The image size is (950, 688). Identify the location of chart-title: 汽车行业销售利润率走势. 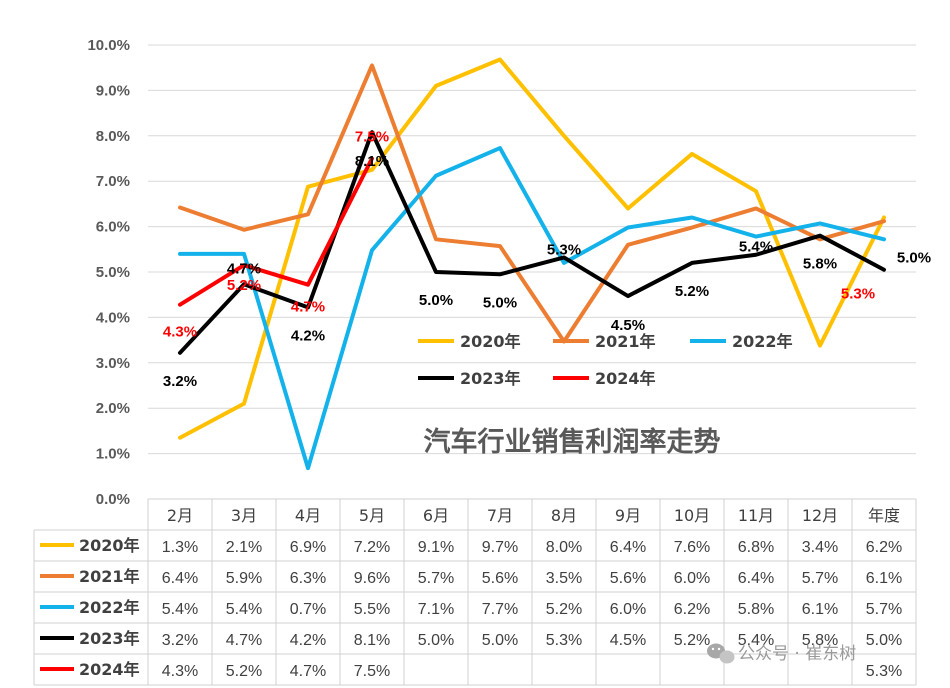
(572, 442).